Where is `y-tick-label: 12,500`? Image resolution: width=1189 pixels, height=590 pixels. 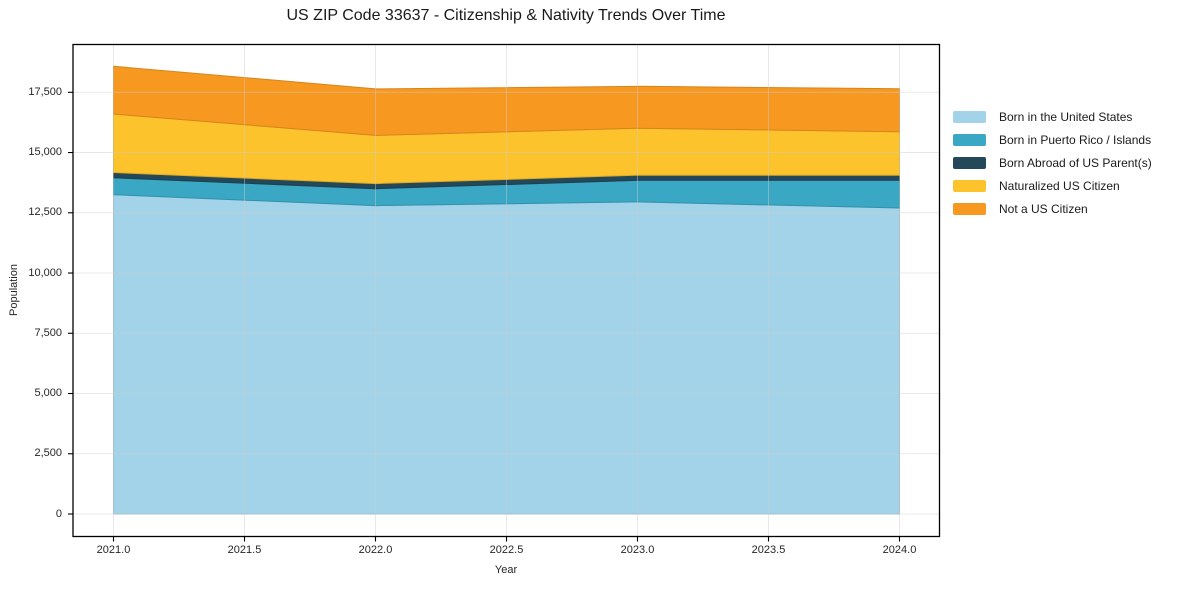 y-tick-label: 12,500 is located at coordinates (45, 212).